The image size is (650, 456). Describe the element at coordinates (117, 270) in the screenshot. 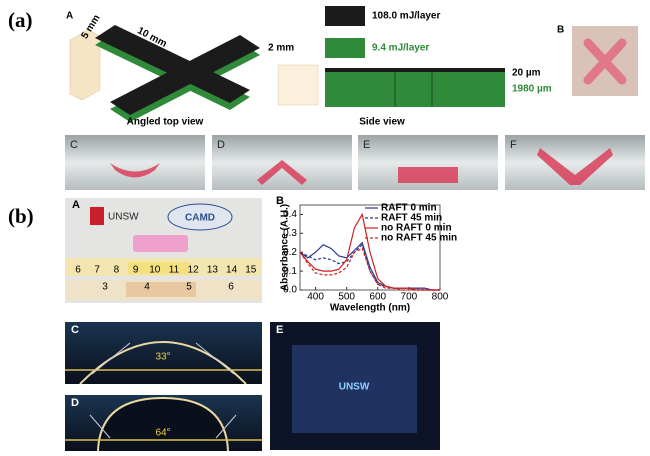

I see `ruler-number: 8` at that location.